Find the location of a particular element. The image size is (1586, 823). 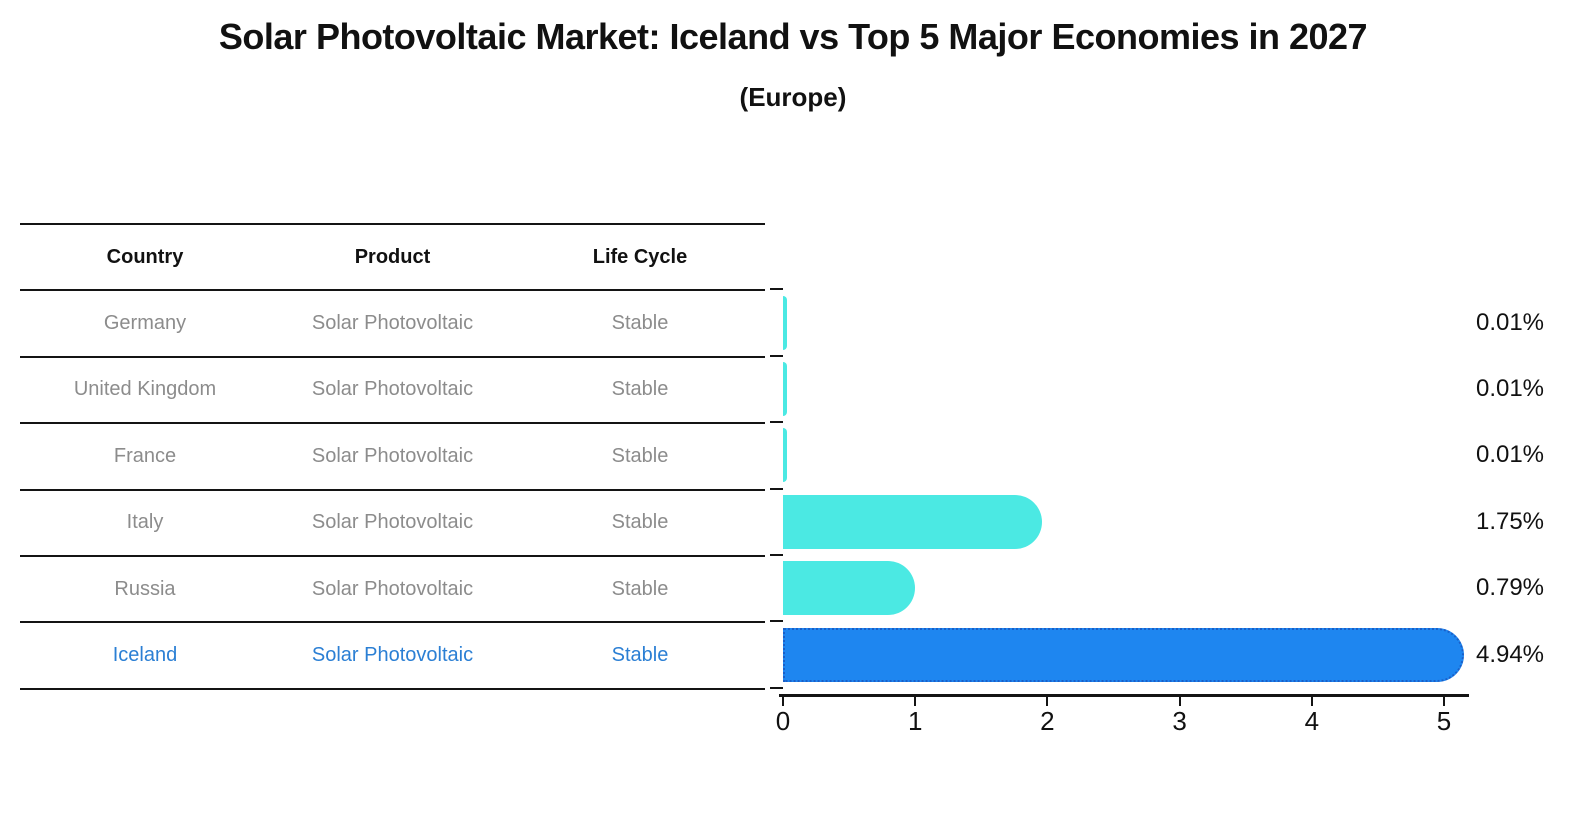

table-header-row: Country Product Life Cycle is located at coordinates (392, 256).